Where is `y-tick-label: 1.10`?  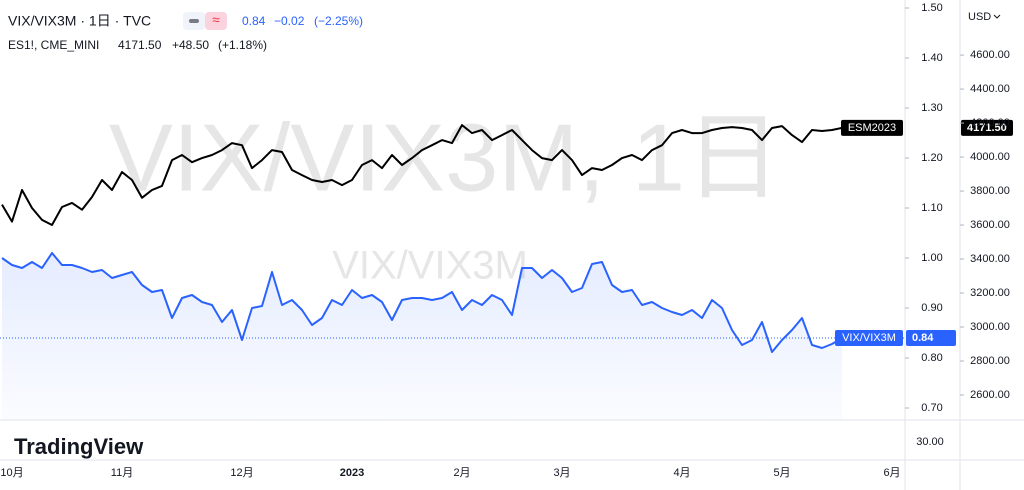 y-tick-label: 1.10 is located at coordinates (931, 208).